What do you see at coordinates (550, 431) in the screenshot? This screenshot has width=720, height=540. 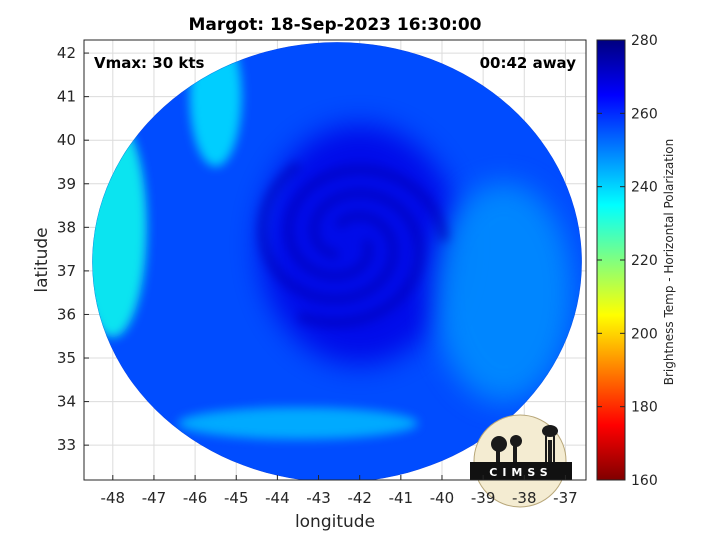 I see `water-tower-icon` at bounding box center [550, 431].